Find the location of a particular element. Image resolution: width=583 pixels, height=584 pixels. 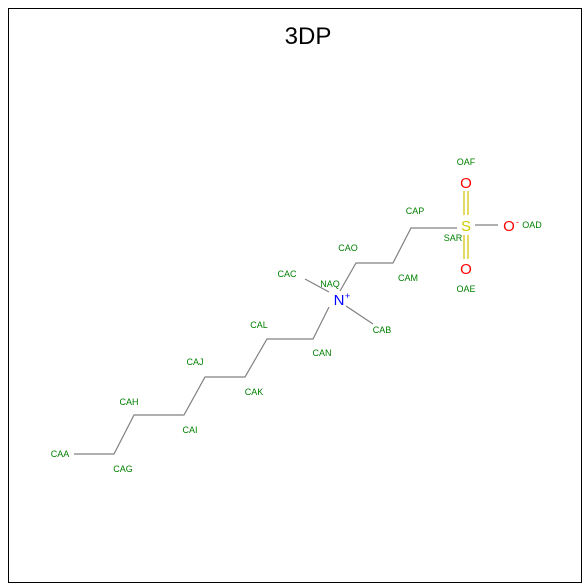

atom-label-cam: CAM is located at coordinates (408, 278).